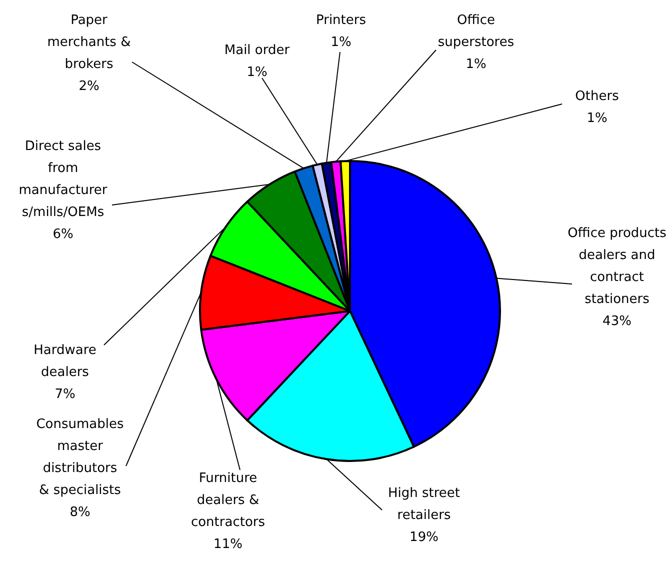 The image size is (672, 563). Describe the element at coordinates (476, 31) in the screenshot. I see `slice-label: Office superstores` at that location.